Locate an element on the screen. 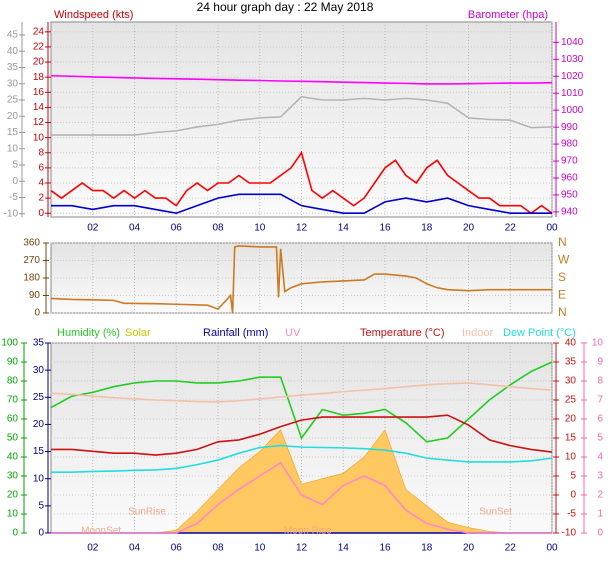 This screenshot has height=561, width=608. x-tick-label: 22 is located at coordinates (511, 548).